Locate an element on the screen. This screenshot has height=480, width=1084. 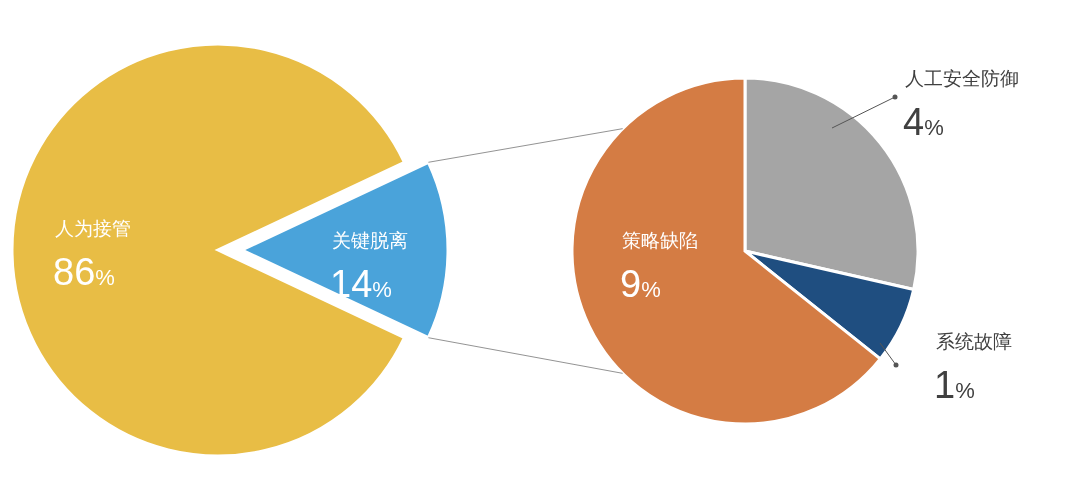
data-label: 1% is located at coordinates (954, 385).